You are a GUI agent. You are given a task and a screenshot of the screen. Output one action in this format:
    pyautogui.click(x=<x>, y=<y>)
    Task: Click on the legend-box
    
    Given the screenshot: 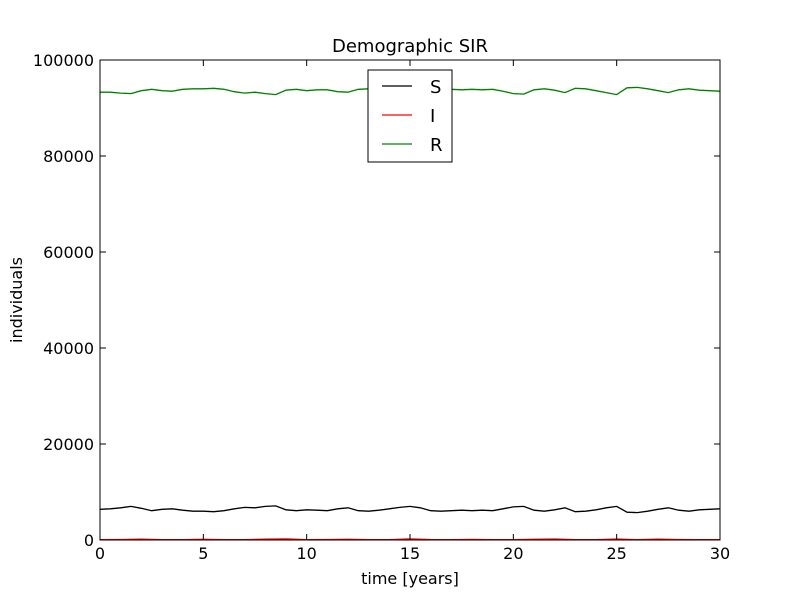 What is the action you would take?
    pyautogui.click(x=410, y=116)
    